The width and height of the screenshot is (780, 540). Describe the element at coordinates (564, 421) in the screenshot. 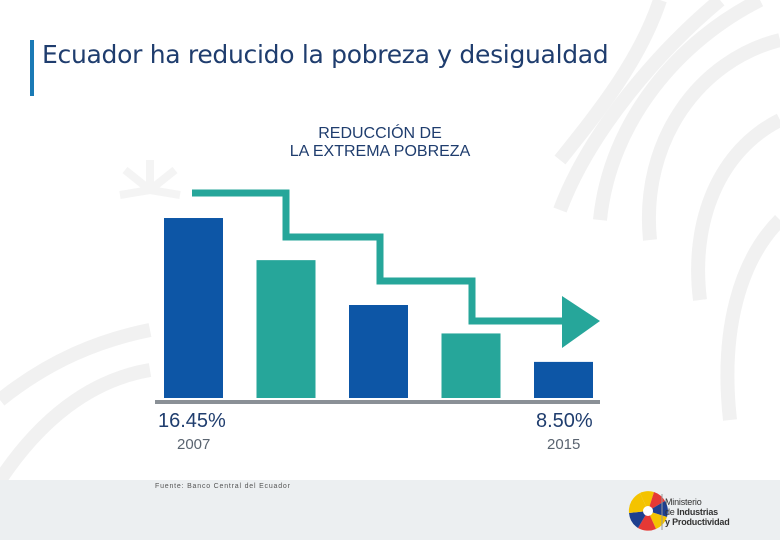

I see `last-bar-value-label: 8.50%` at that location.